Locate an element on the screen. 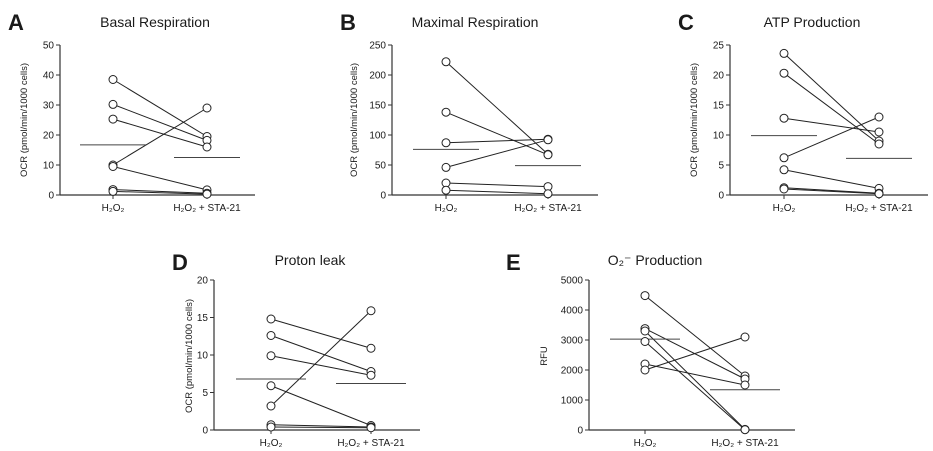  y-tick-label: 40 is located at coordinates (49, 76).